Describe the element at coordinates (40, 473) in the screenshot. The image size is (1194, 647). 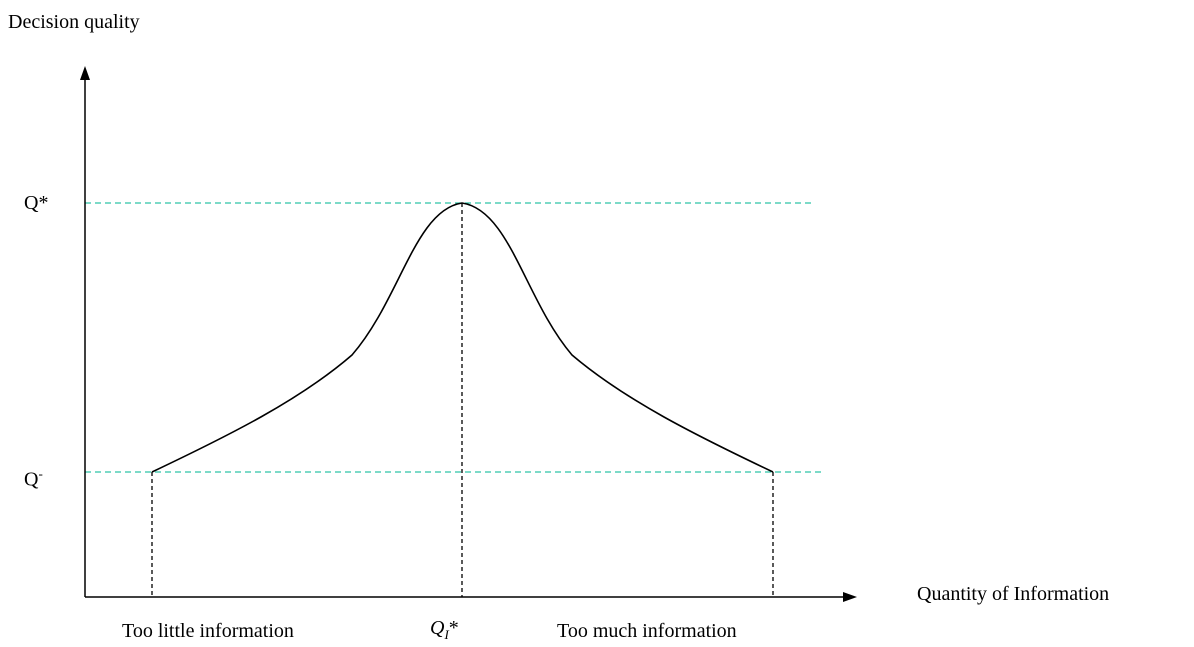
I see `low-quality-sup: -` at that location.